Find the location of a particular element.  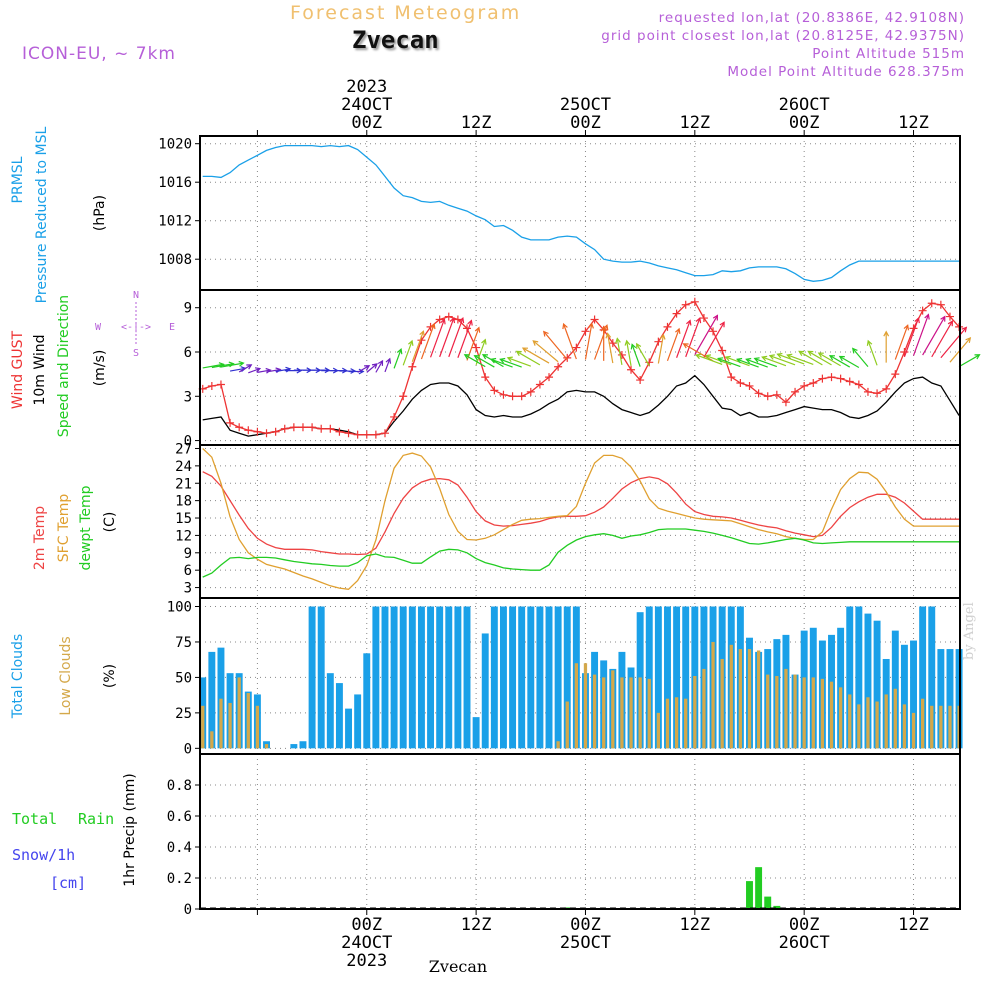

top-time-label: 12Z is located at coordinates (913, 123).